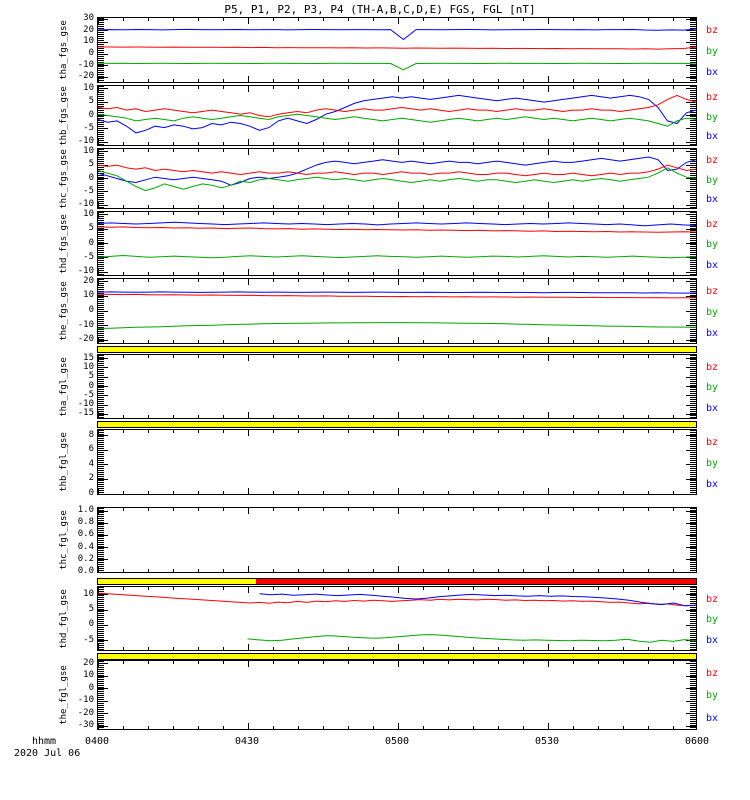 This screenshot has width=750, height=800. Describe the element at coordinates (397, 174) in the screenshot. I see `traces-thc_fgs_gse` at that location.